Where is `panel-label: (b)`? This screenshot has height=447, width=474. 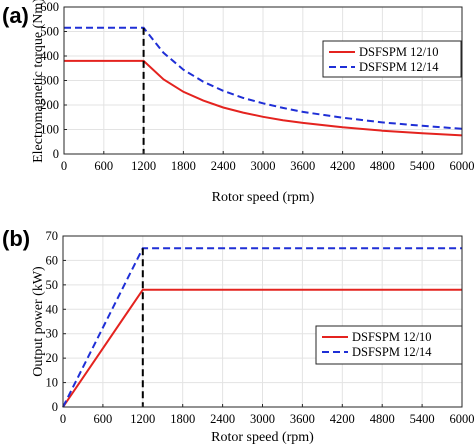 panel-label: (b) is located at coordinates (16, 238).